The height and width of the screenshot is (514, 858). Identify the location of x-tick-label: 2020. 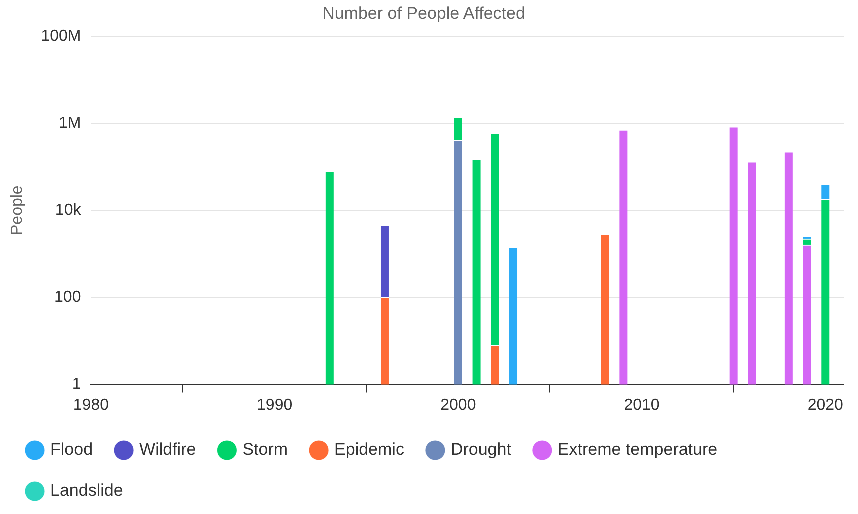
(826, 405).